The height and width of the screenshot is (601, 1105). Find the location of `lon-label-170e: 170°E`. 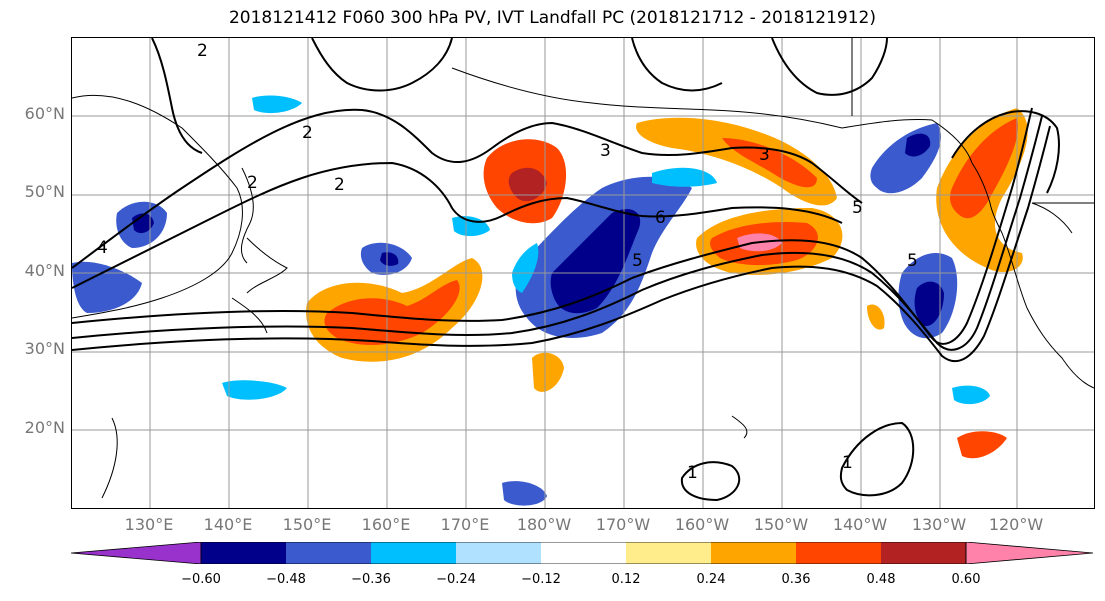

lon-label-170e: 170°E is located at coordinates (465, 524).